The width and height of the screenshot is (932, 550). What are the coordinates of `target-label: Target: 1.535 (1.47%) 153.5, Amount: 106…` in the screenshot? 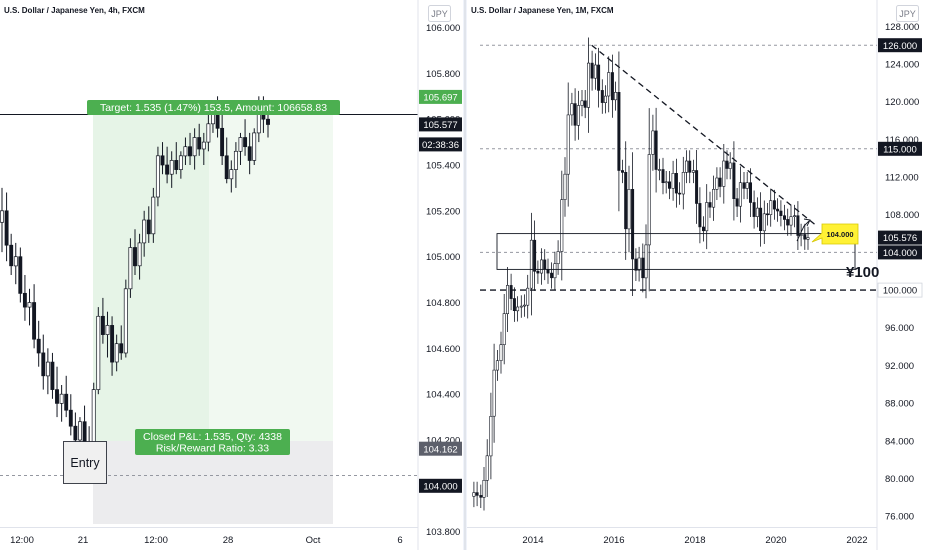 It's located at (213, 107).